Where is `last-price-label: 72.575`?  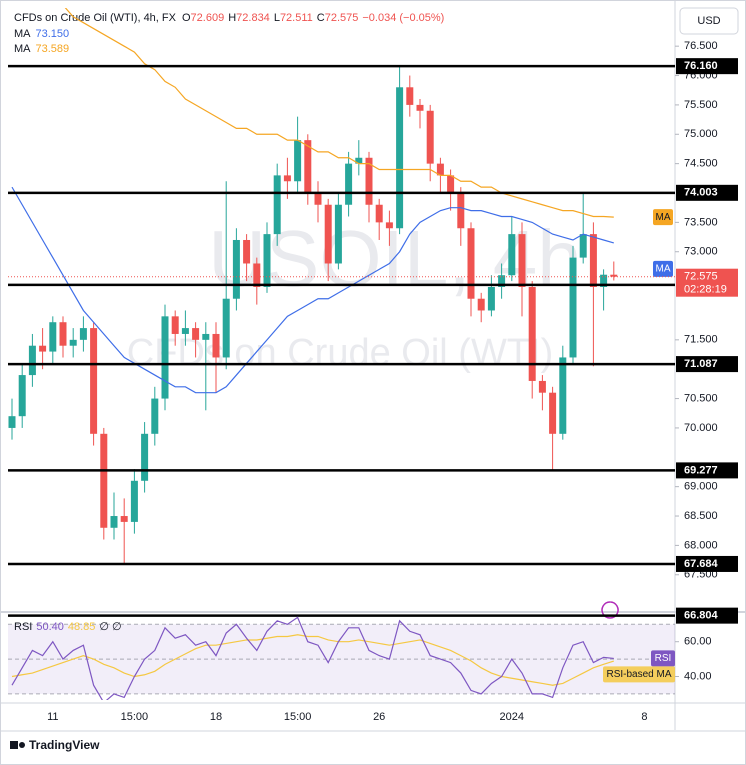
last-price-label: 72.575 is located at coordinates (701, 277).